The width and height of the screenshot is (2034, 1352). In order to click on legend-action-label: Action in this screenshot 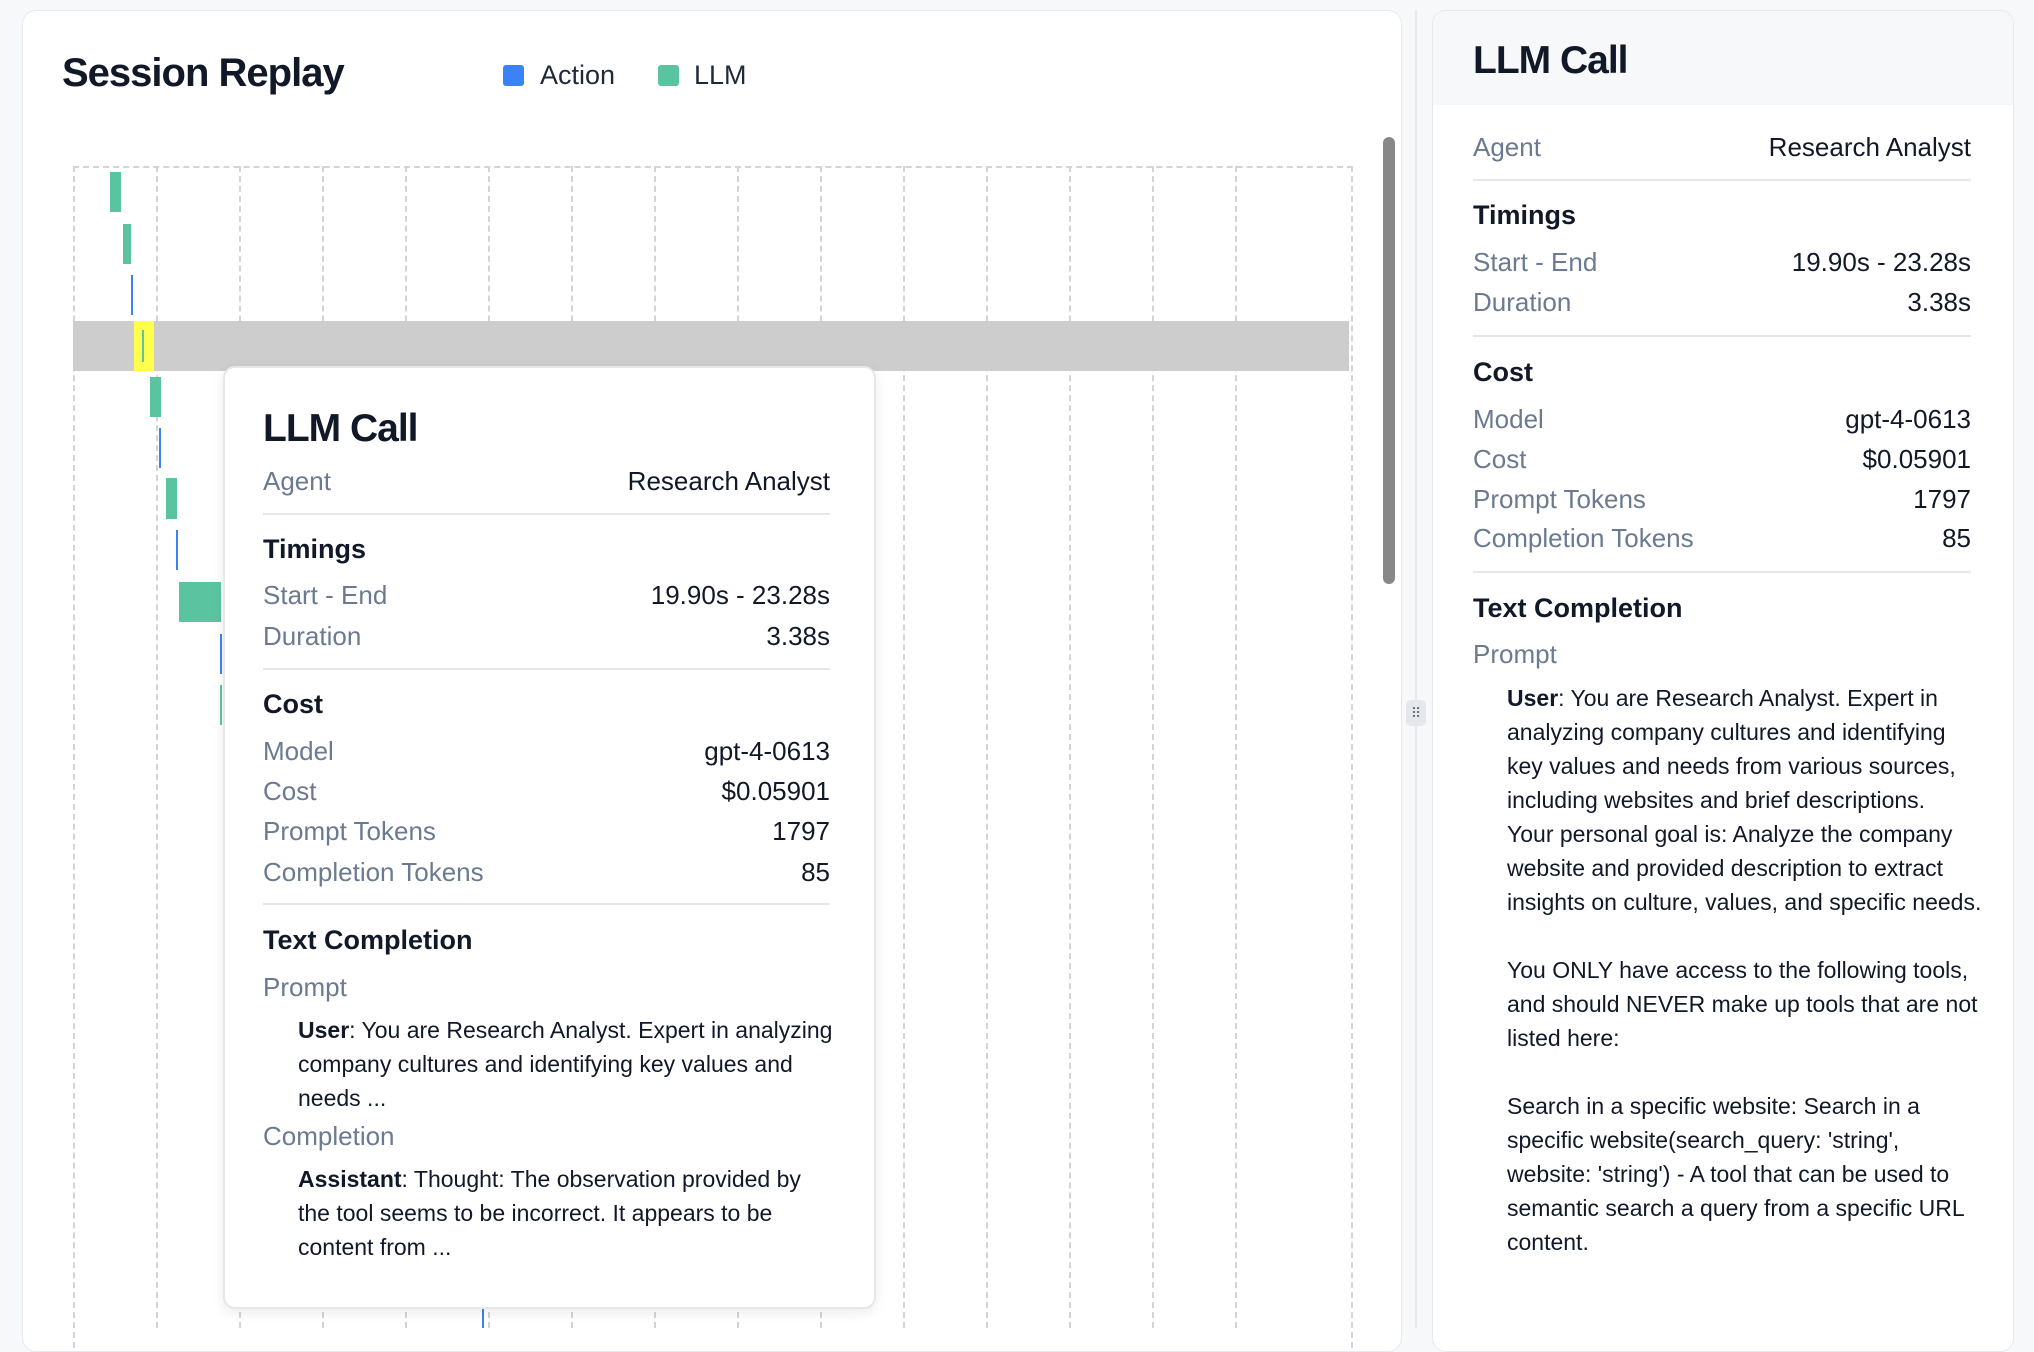, I will do `click(578, 75)`.